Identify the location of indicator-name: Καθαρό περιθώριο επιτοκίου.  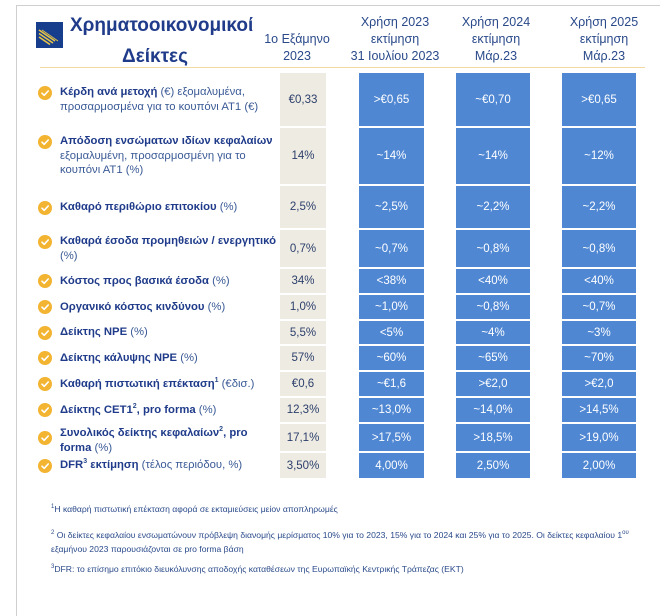
(138, 206).